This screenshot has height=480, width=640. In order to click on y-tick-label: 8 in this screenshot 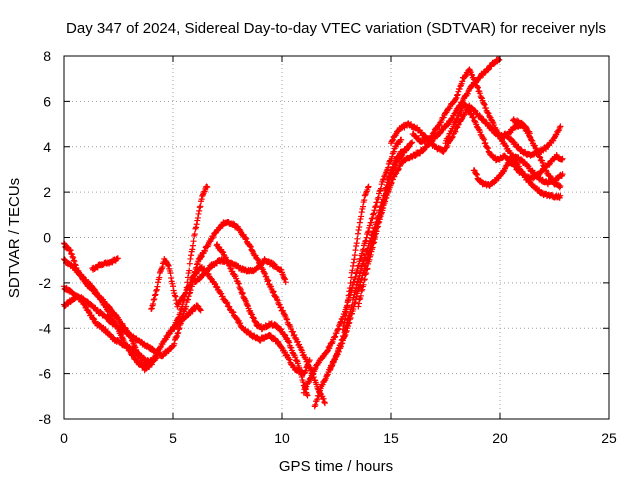, I will do `click(47, 56)`.